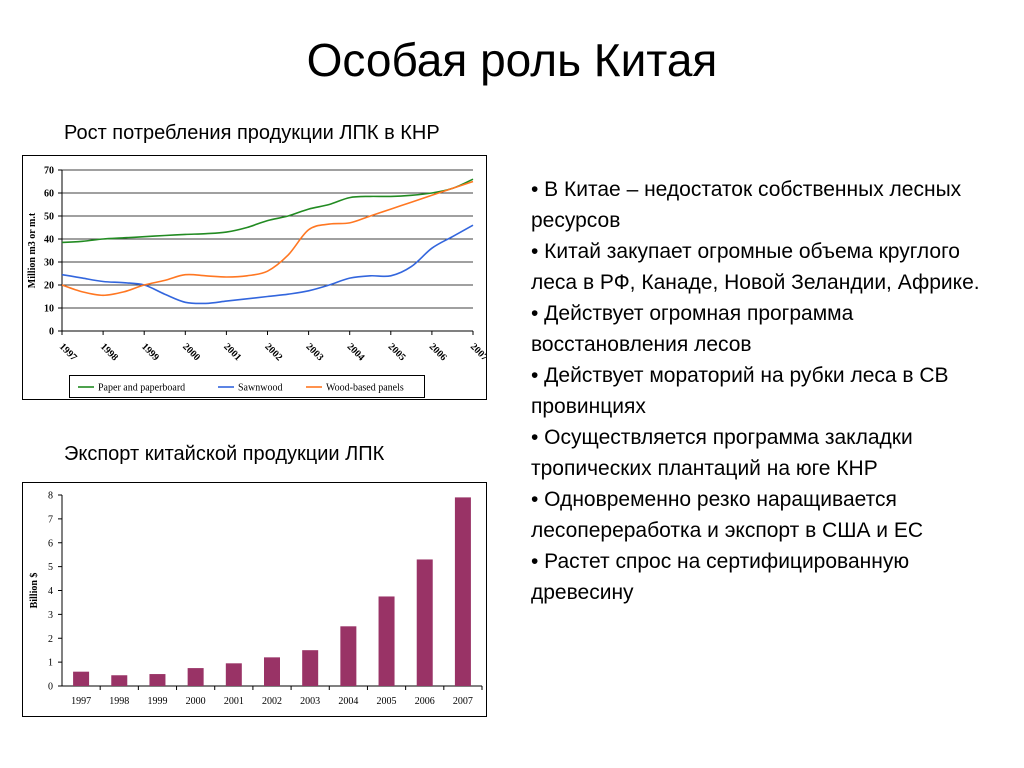  I want to click on legend-label: Paper and paperboard, so click(141, 388).